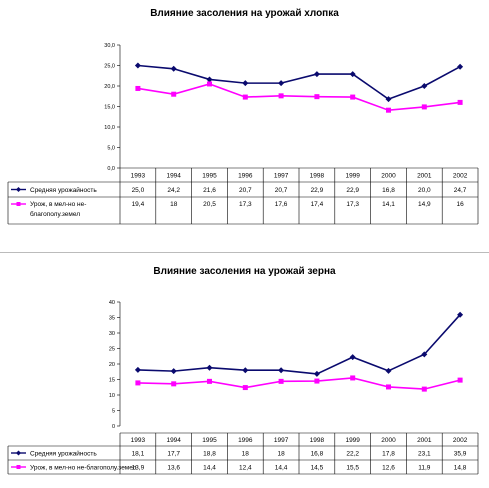  Describe the element at coordinates (112, 350) in the screenshot. I see `y-tick-label: 25` at that location.